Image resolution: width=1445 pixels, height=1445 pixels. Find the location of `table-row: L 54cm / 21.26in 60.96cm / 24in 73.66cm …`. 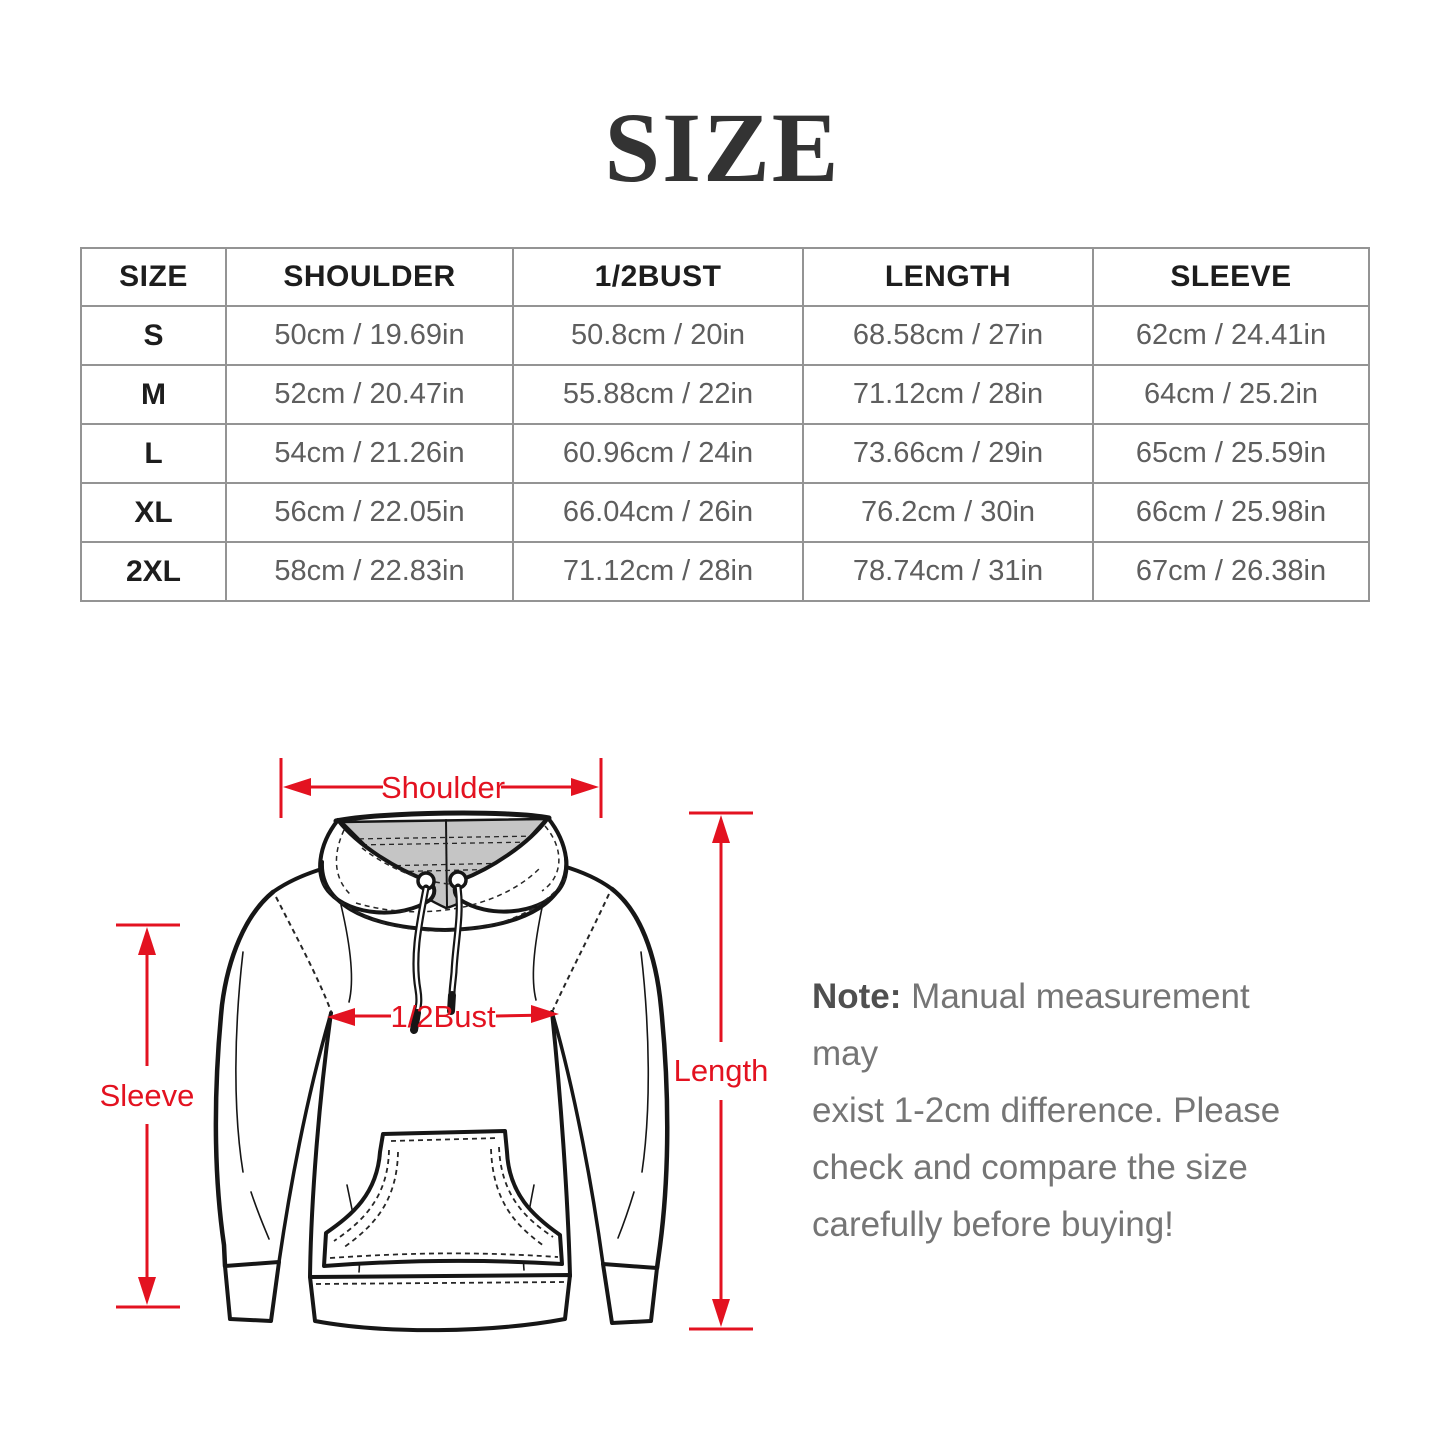

table-row: L 54cm / 21.26in 60.96cm / 24in 73.66cm … is located at coordinates (725, 453).